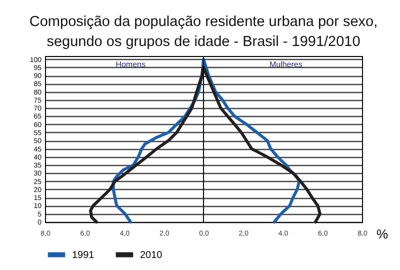  Describe the element at coordinates (151, 255) in the screenshot. I see `legend-label: 2010` at that location.